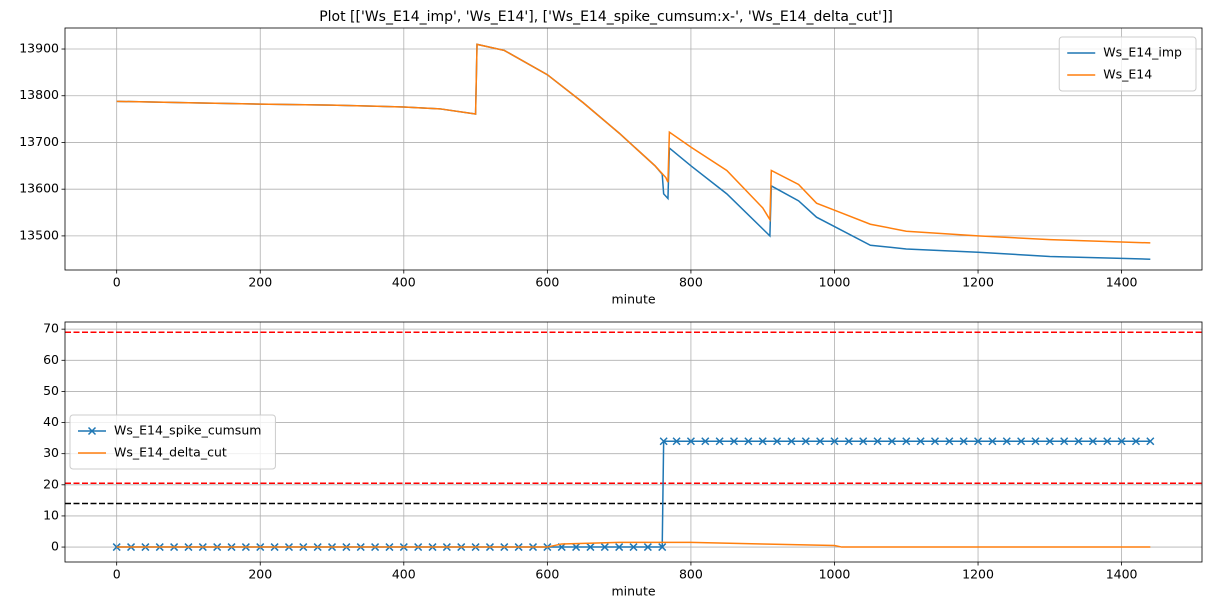  Describe the element at coordinates (51, 421) in the screenshot. I see `y-tick-label: 40` at that location.